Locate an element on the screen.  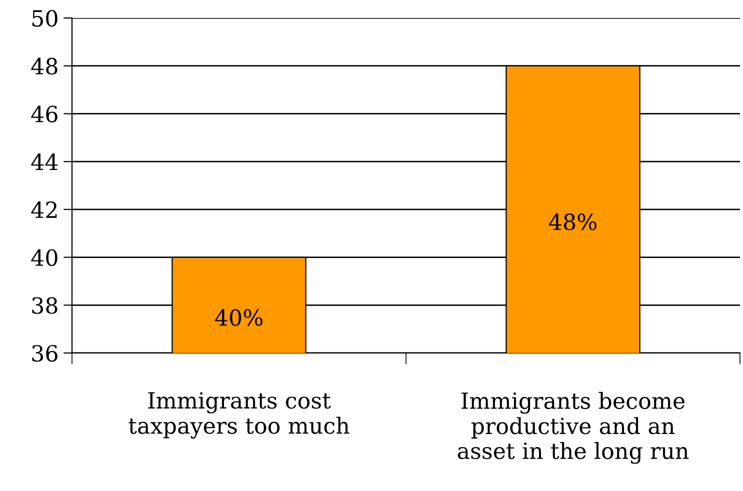
x-tick-label: Immigrants cost taxpayers too much is located at coordinates (239, 415).